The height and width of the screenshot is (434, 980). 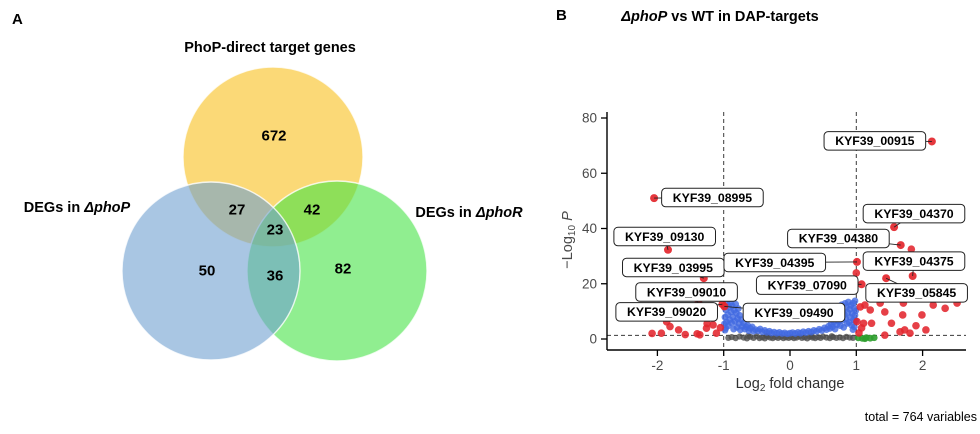 What do you see at coordinates (920, 417) in the screenshot?
I see `volcano-footnote: total = 764 variables` at bounding box center [920, 417].